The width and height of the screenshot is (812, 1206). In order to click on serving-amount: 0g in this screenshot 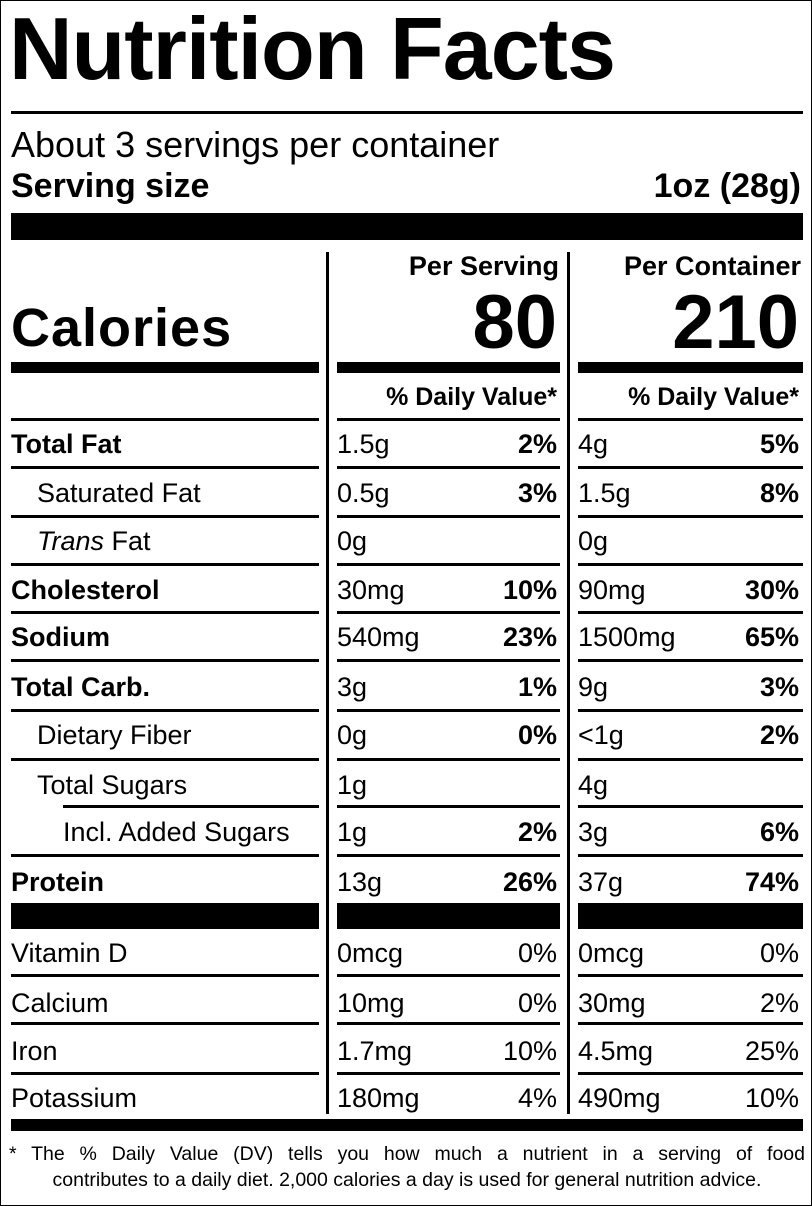, I will do `click(352, 735)`.